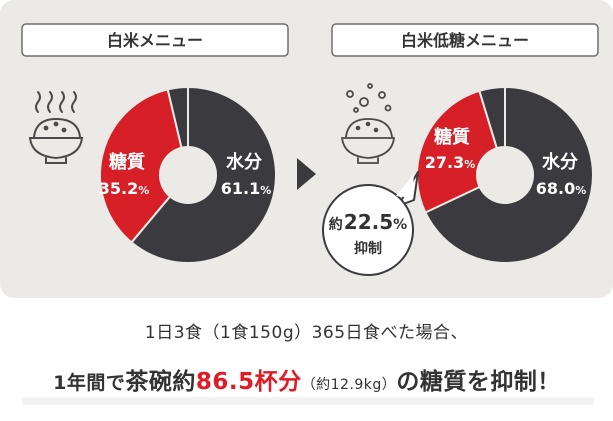  I want to click on right-sugar-label: 糖質, so click(452, 137).